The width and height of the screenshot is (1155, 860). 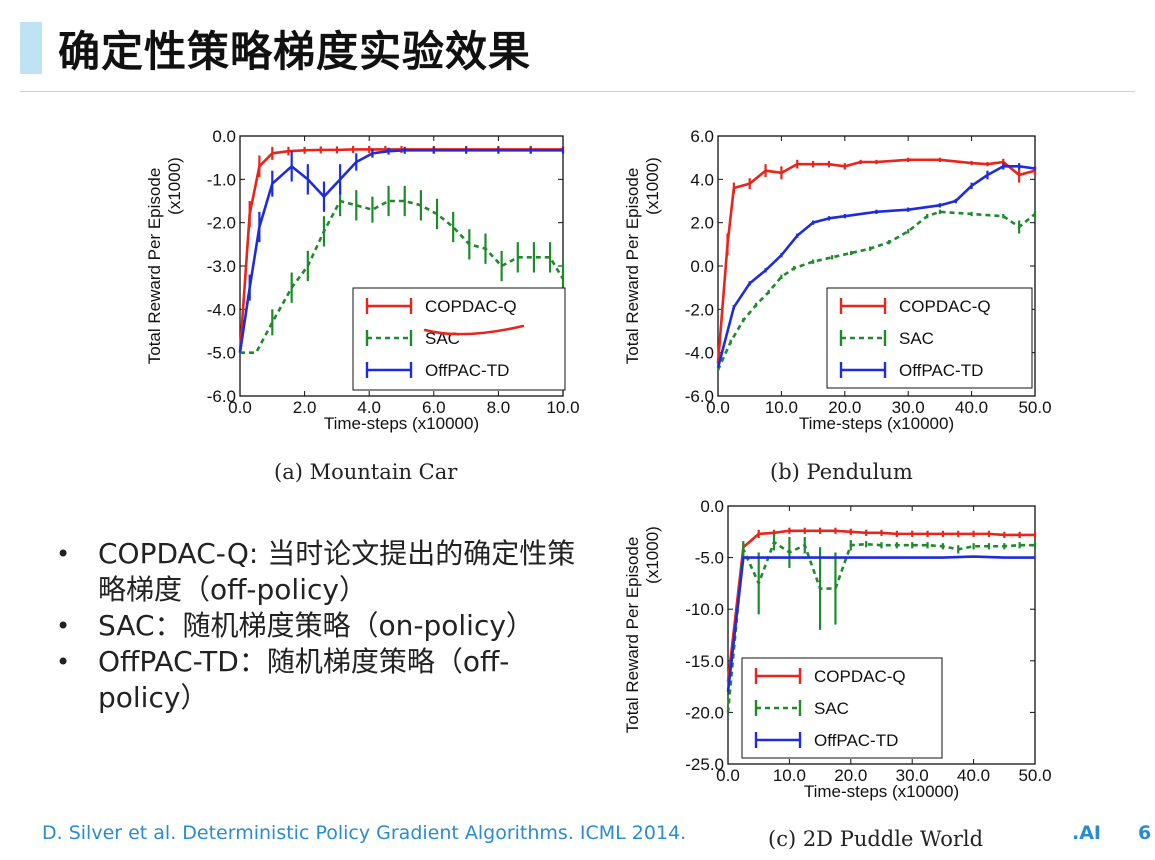 What do you see at coordinates (295, 51) in the screenshot?
I see `page-title: 确定性策略梯度实验效果` at bounding box center [295, 51].